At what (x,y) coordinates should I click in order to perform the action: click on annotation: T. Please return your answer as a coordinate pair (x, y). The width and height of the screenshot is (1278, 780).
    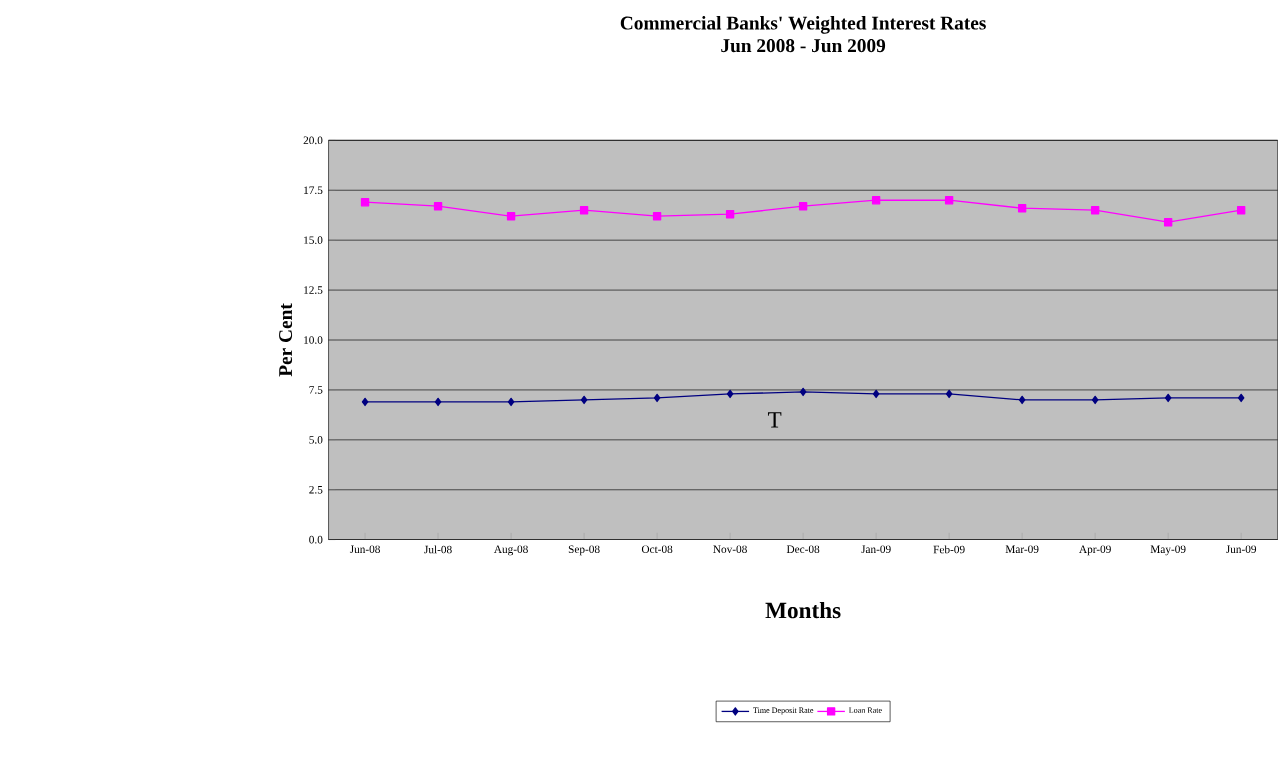
    Looking at the image, I should click on (774, 420).